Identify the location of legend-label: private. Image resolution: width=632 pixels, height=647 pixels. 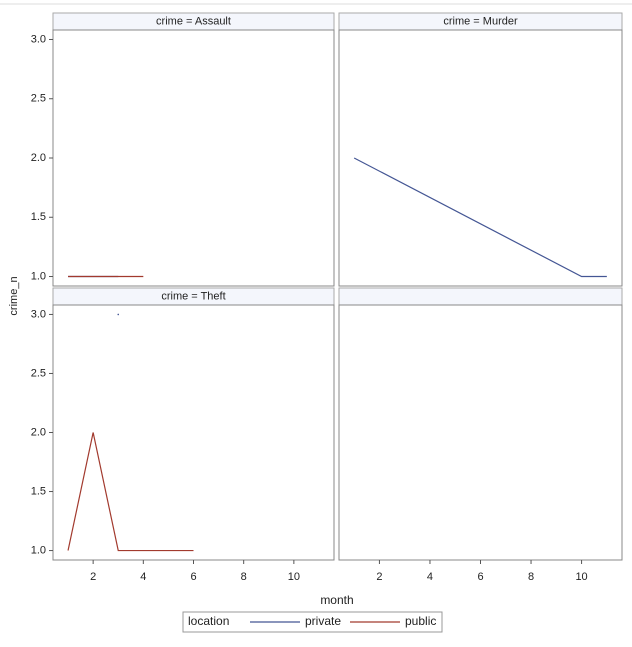
(323, 621).